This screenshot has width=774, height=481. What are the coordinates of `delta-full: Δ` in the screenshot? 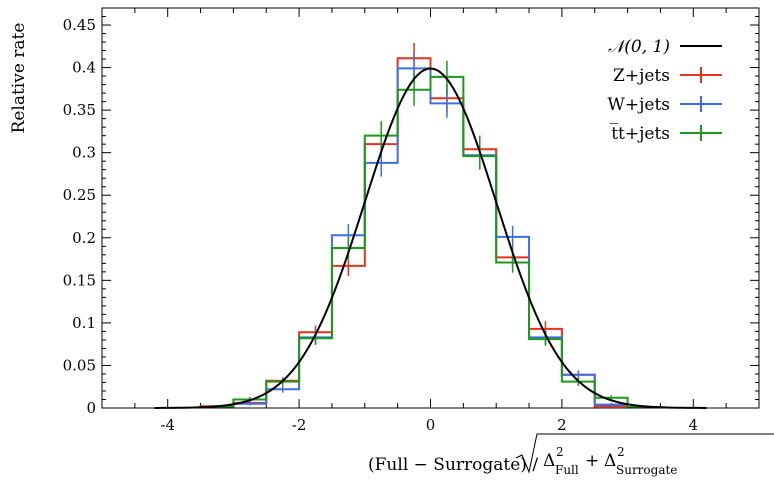 It's located at (549, 461).